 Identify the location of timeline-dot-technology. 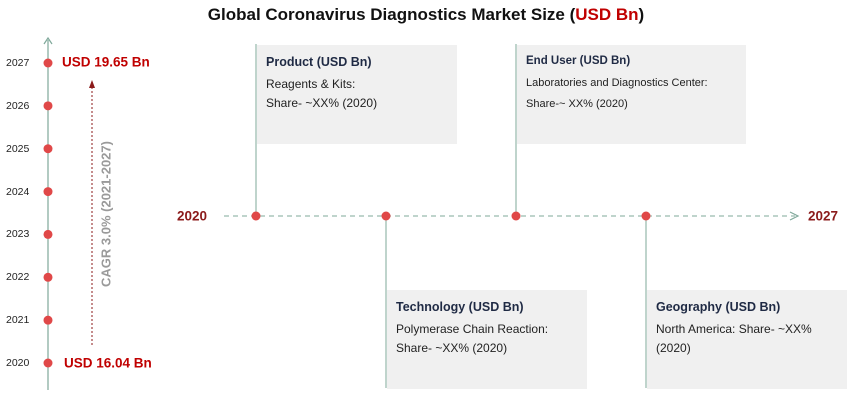
(386, 216).